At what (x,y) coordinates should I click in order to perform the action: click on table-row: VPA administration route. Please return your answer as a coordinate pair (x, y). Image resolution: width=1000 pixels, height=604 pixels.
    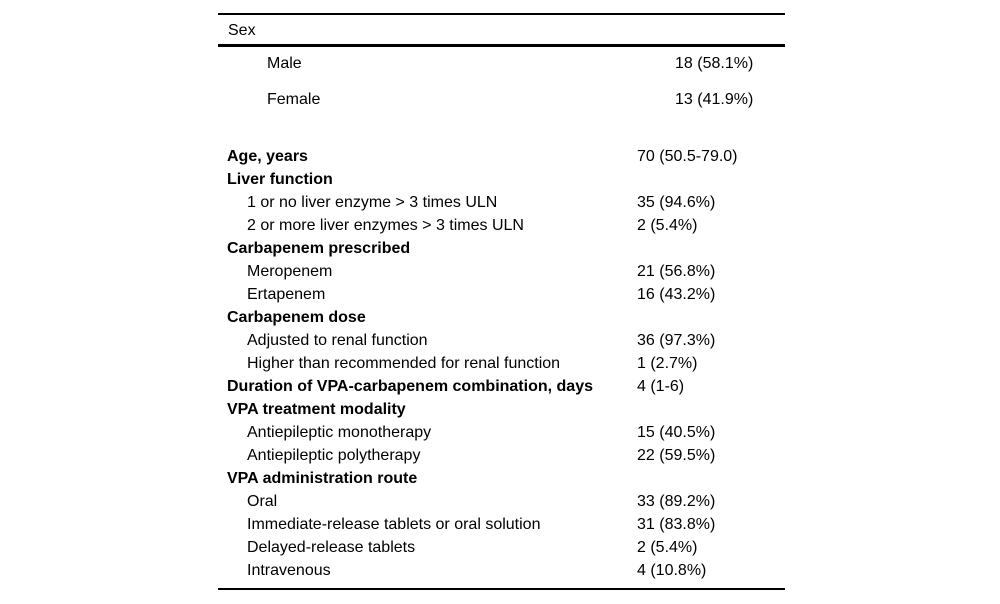
    Looking at the image, I should click on (501, 478).